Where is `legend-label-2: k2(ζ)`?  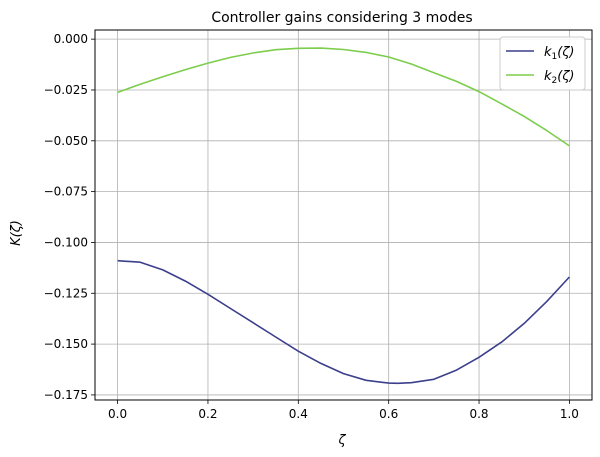 legend-label-2: k2(ζ) is located at coordinates (559, 77).